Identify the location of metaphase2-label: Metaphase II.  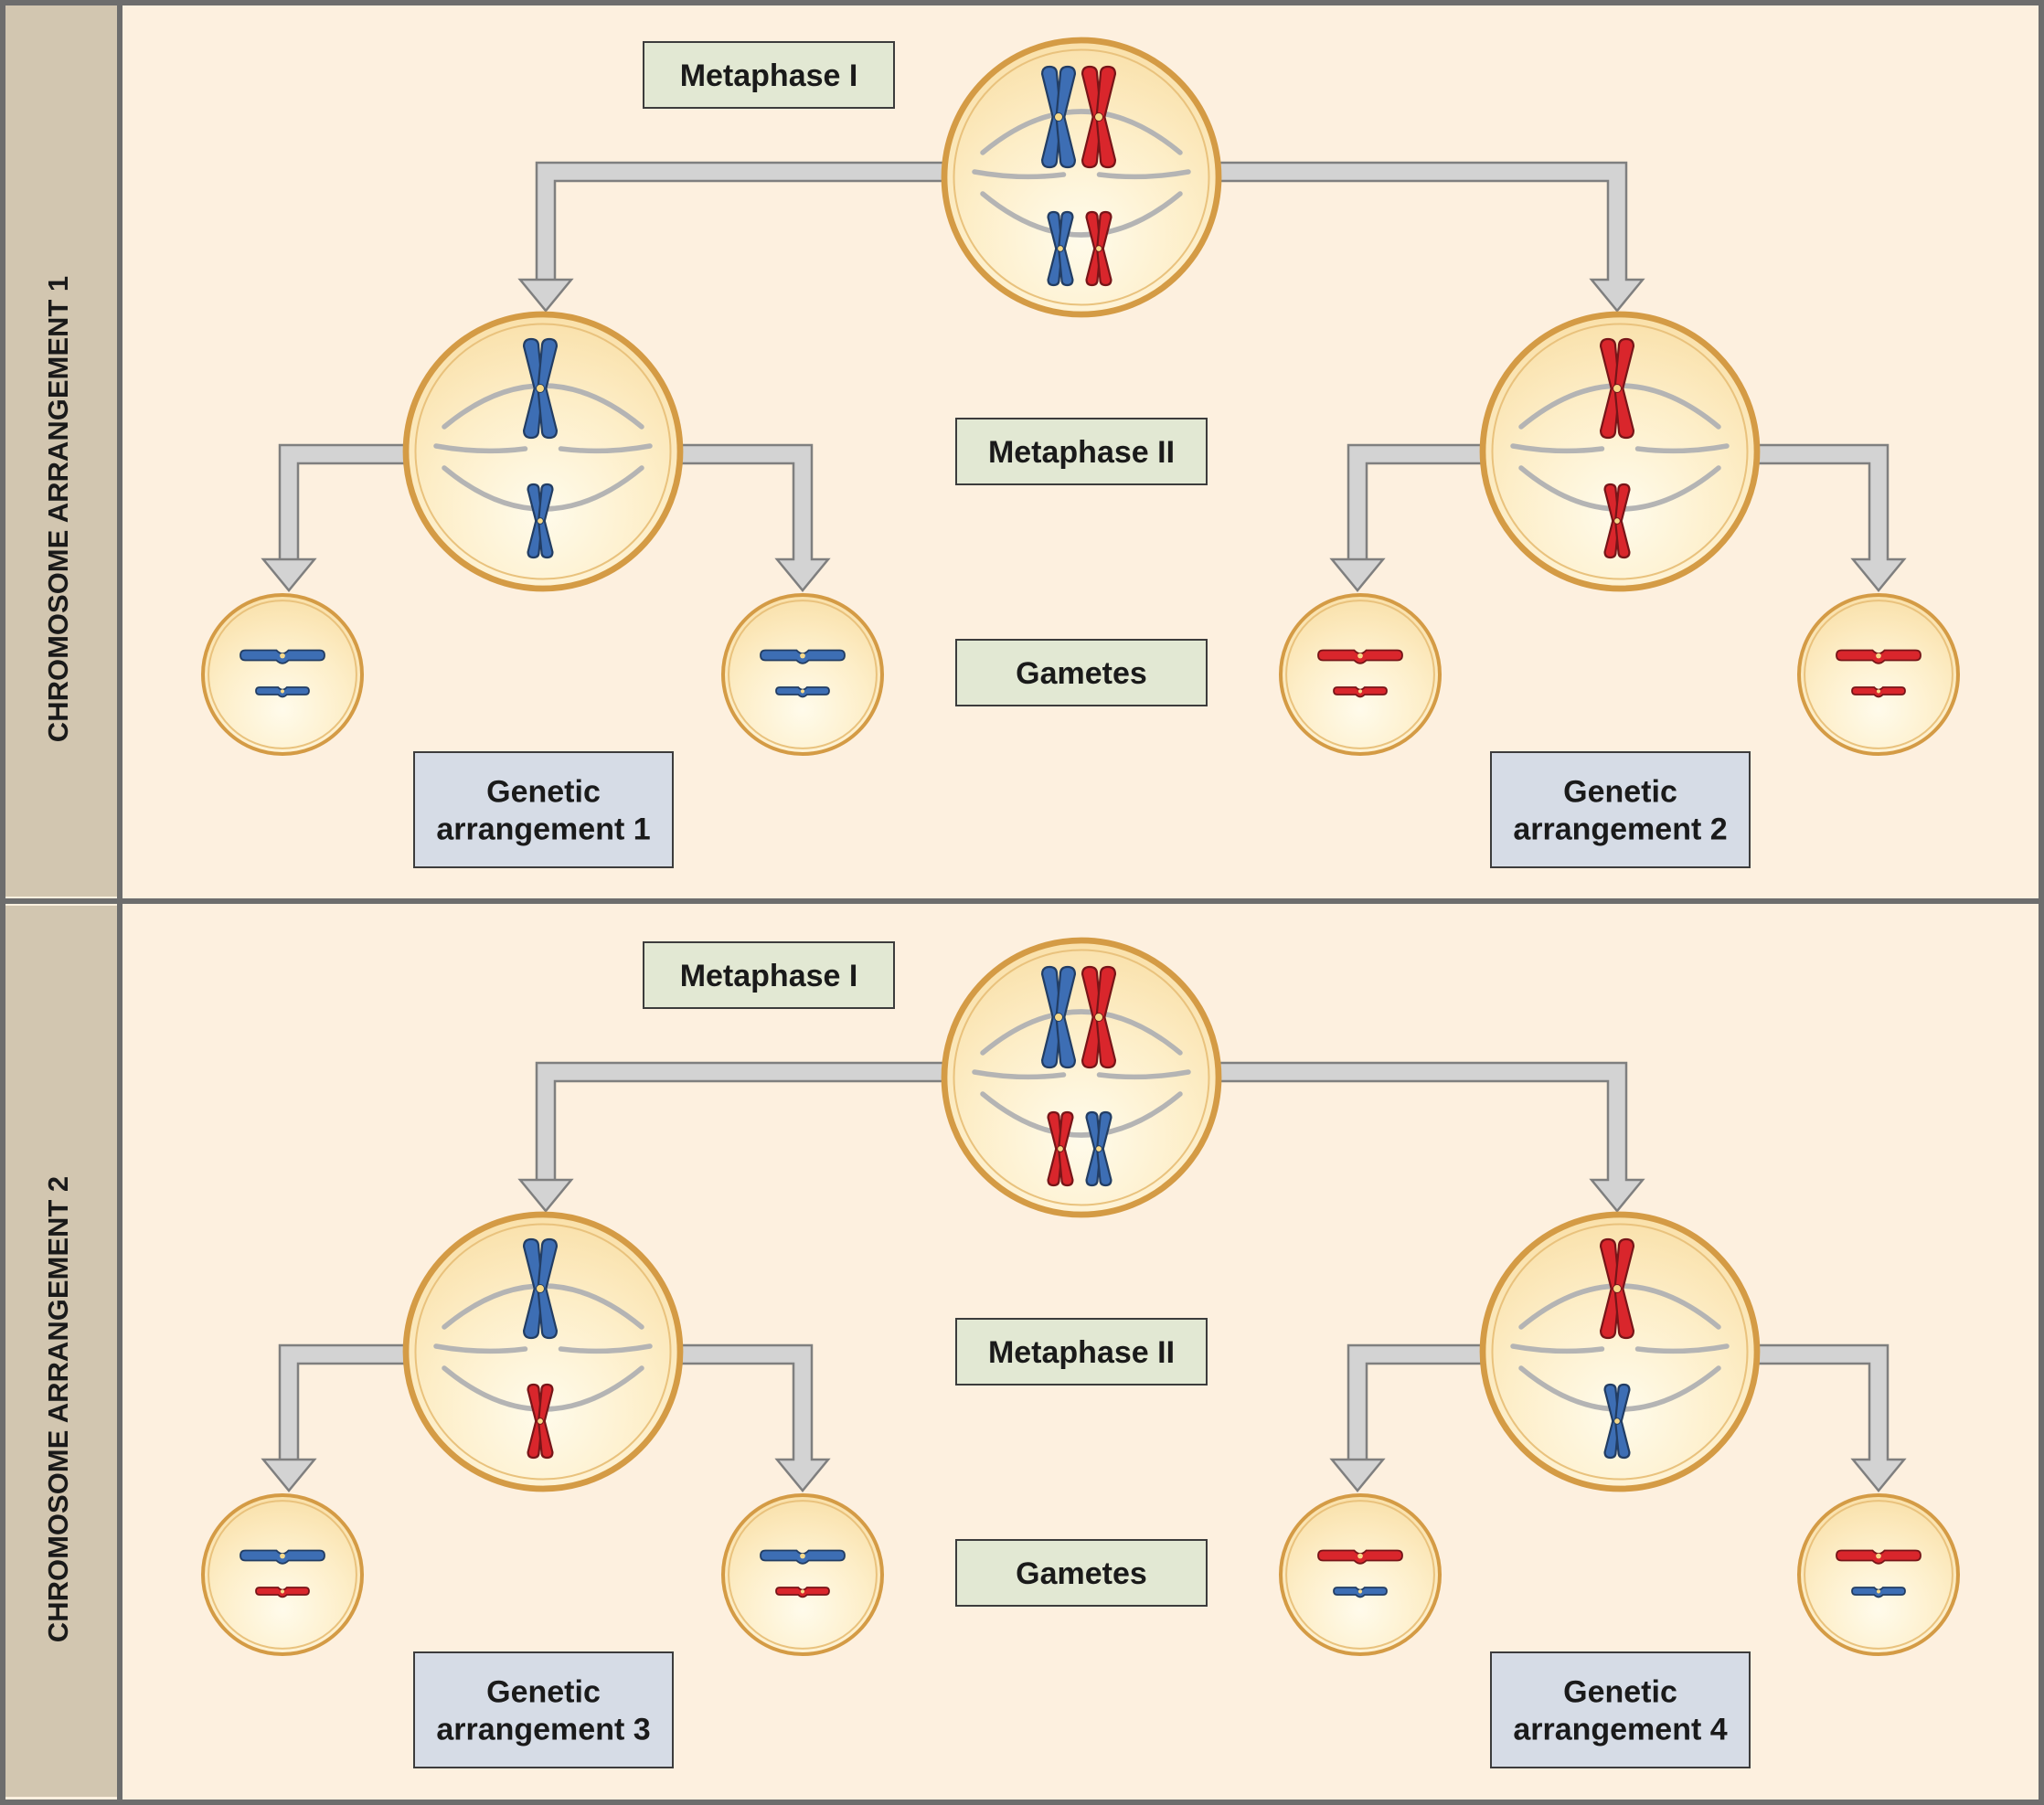
(1081, 451).